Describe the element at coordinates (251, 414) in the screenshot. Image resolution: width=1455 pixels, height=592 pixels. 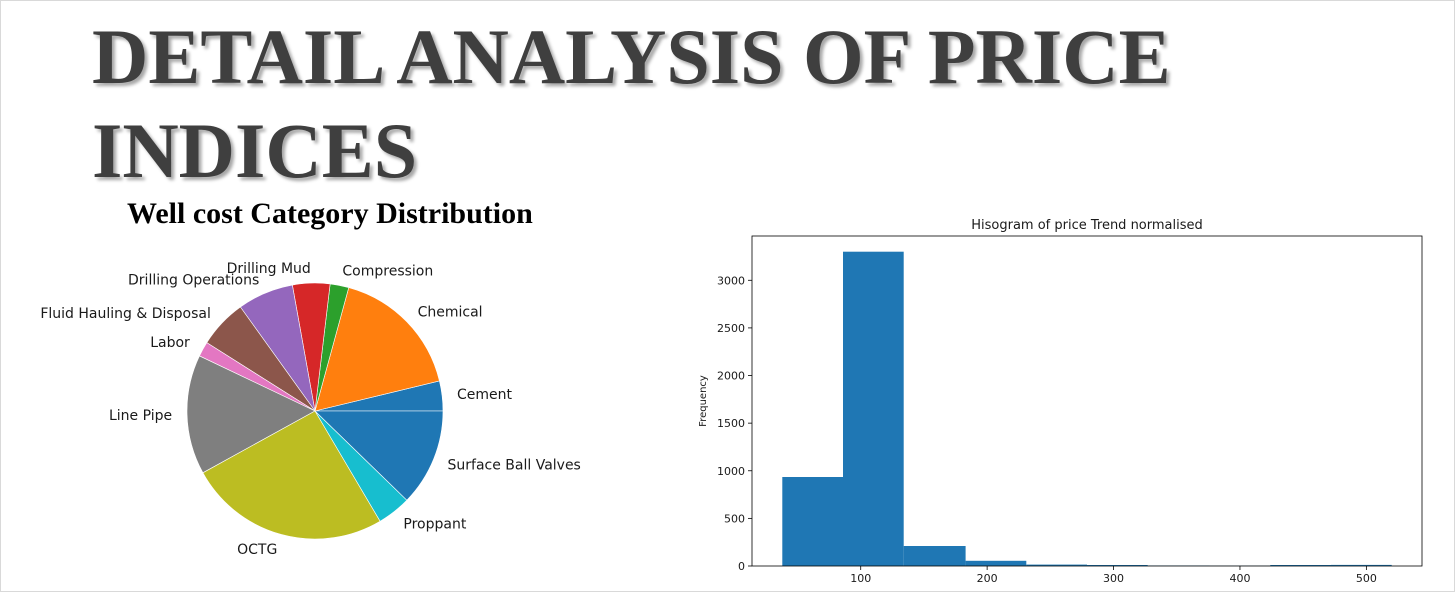
I see `pie-slice-line-pipe` at that location.